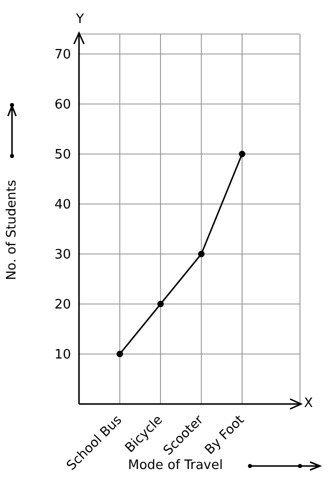 The image size is (334, 480). Describe the element at coordinates (12, 230) in the screenshot. I see `y-axis-title: No. of Students` at that location.